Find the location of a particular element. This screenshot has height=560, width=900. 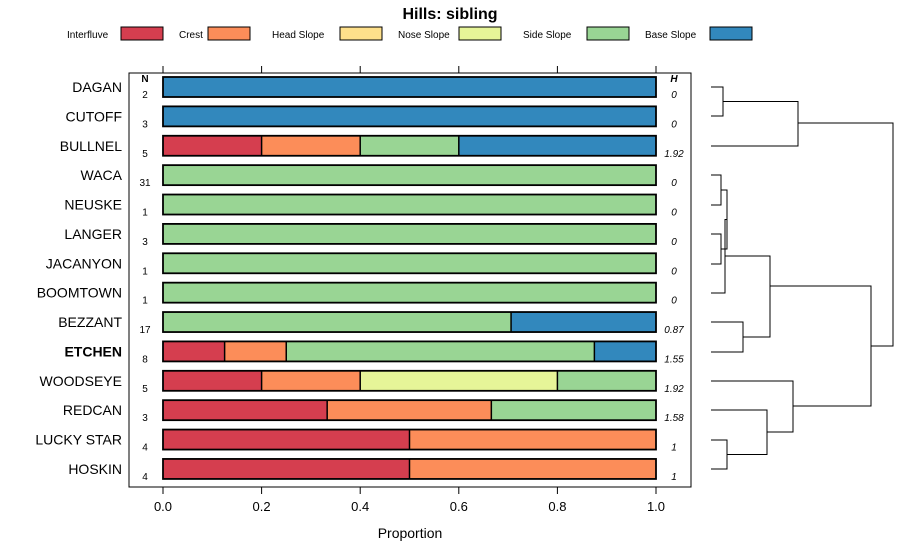

legend-label: Head Slope is located at coordinates (298, 35).